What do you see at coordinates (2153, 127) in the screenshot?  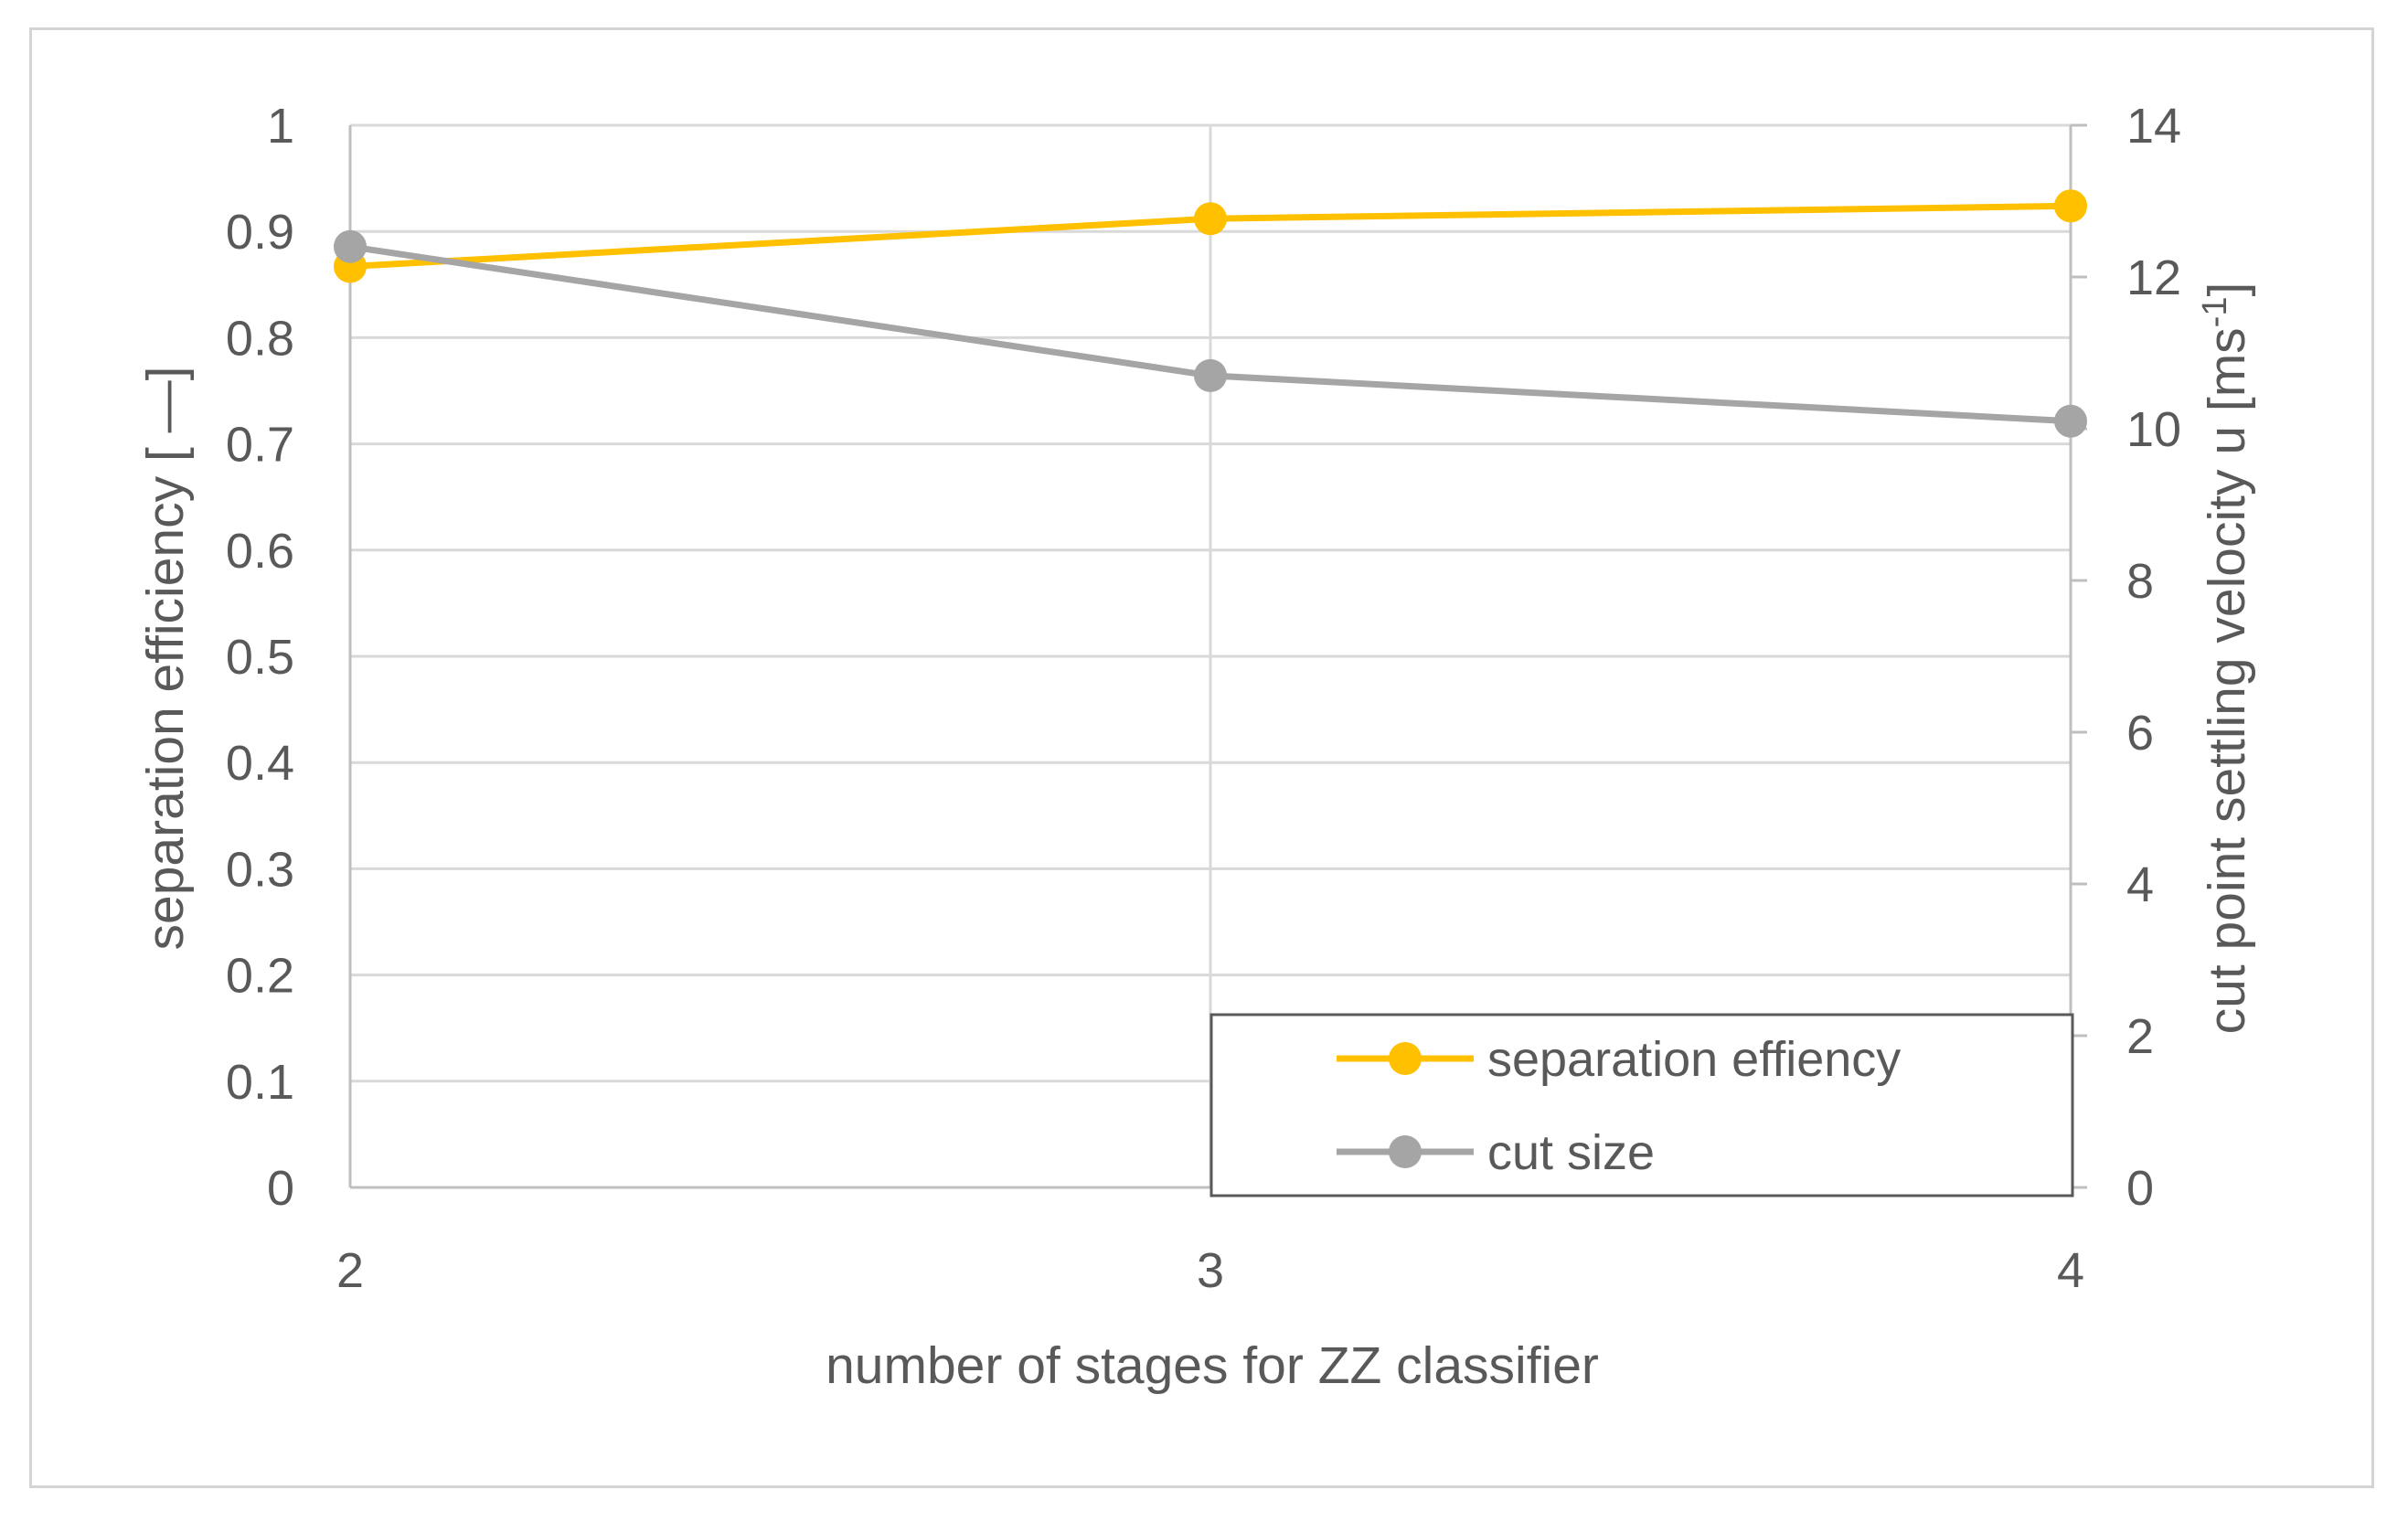 I see `y-right-tick-label: 14` at bounding box center [2153, 127].